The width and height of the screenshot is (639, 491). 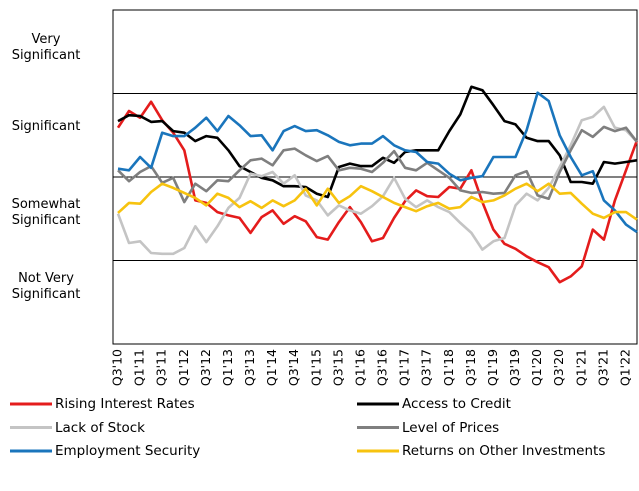 What do you see at coordinates (271, 367) in the screenshot?
I see `x-tick-label: Q1'14` at bounding box center [271, 367].